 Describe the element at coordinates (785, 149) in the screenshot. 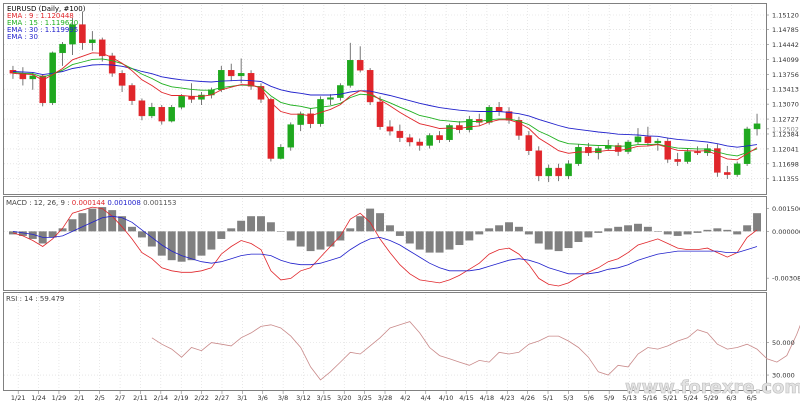

I see `main-y-tick-label: 1.12041` at that location.